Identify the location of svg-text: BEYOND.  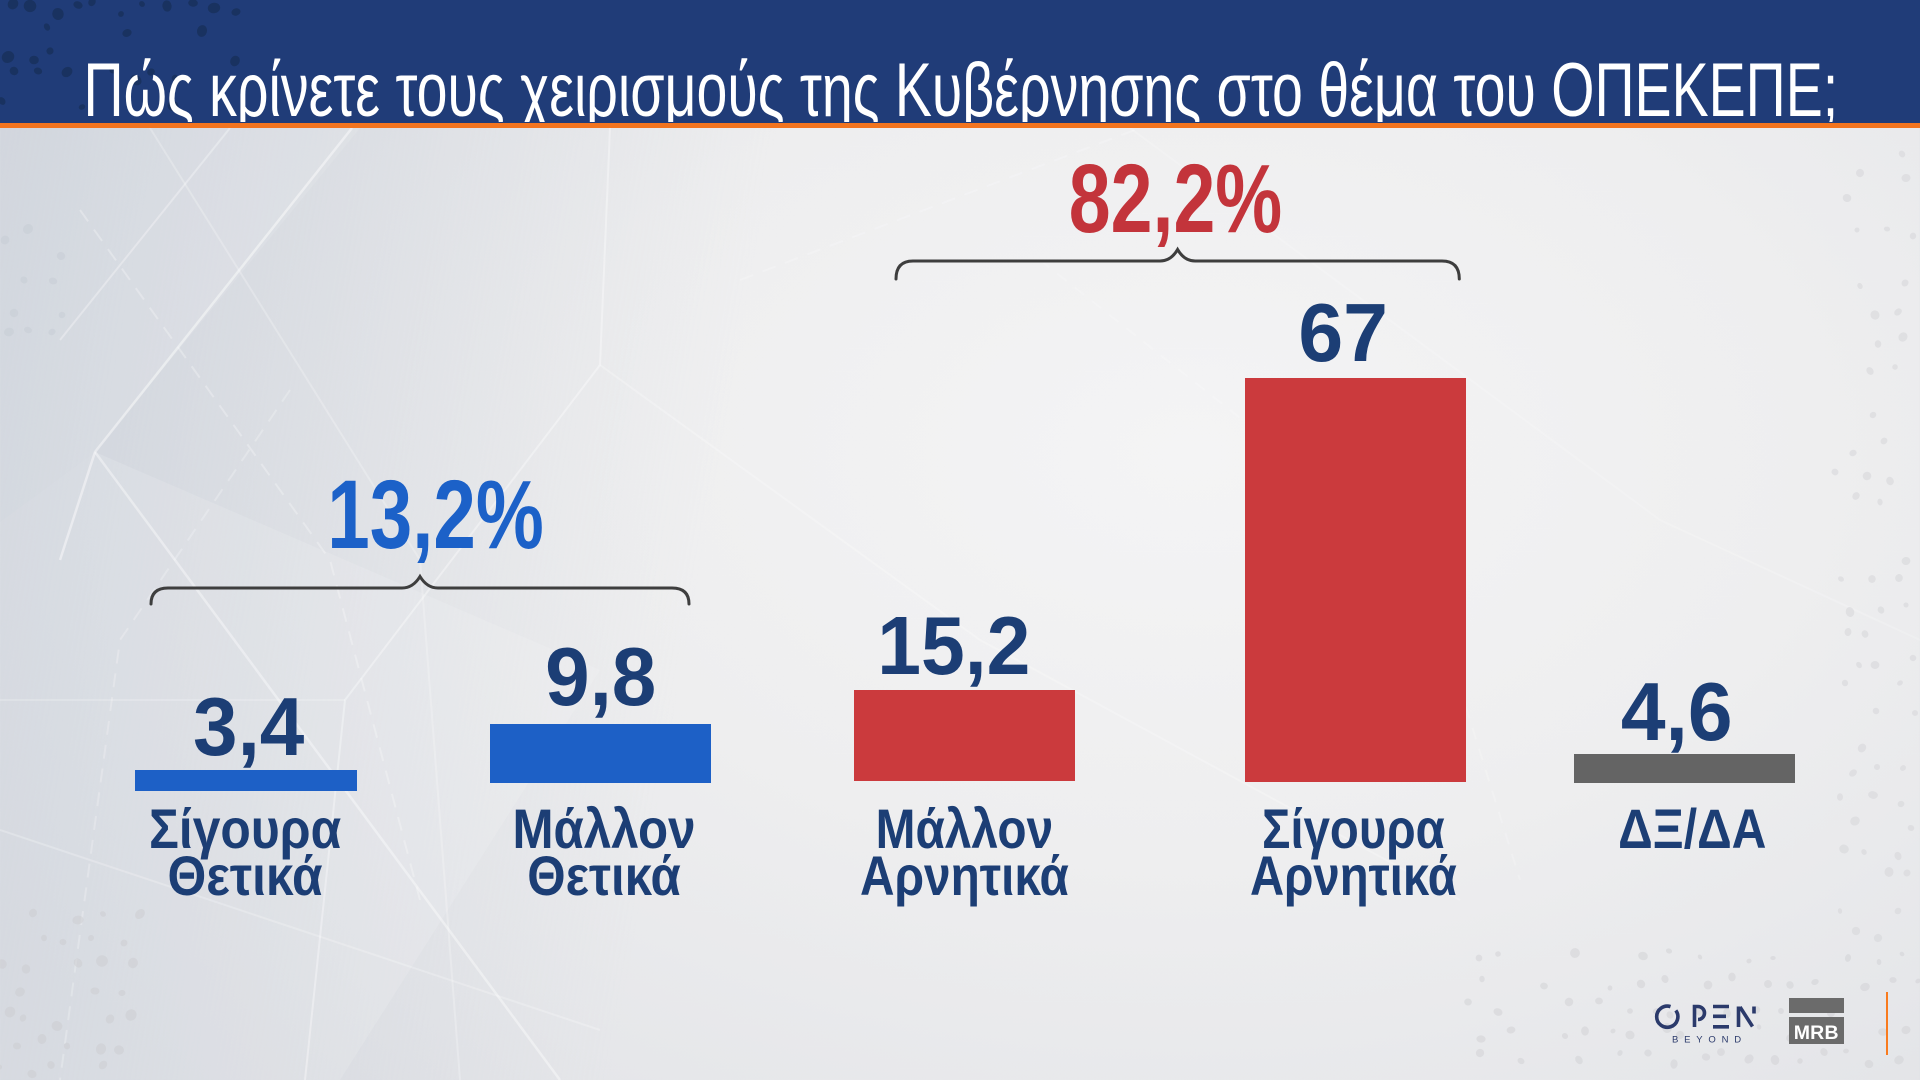
(1709, 1040).